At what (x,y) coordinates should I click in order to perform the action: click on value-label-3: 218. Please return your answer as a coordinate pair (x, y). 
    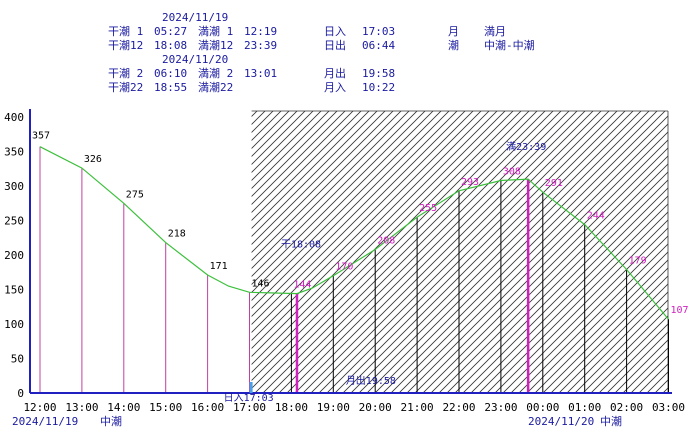
    Looking at the image, I should click on (177, 234).